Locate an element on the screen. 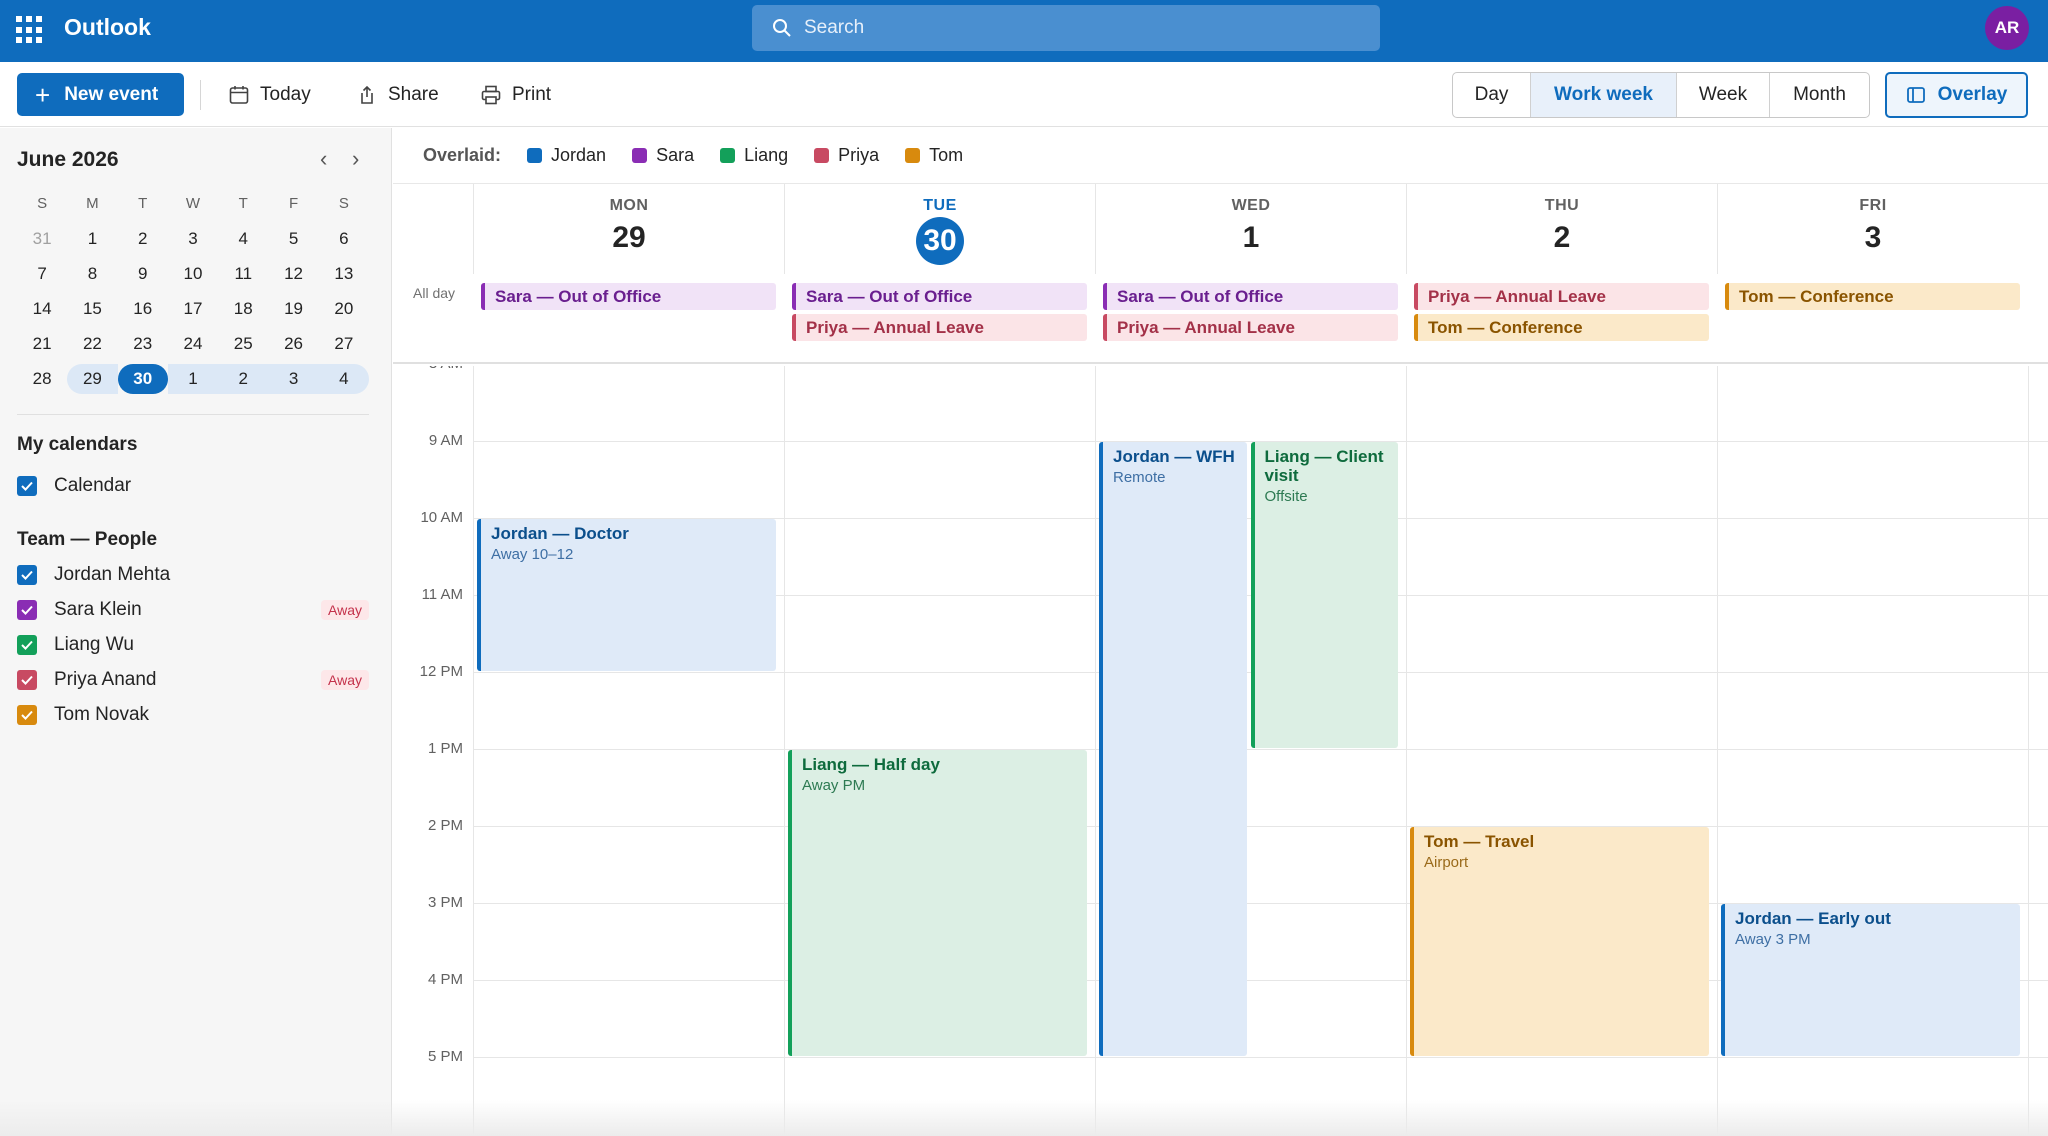  calendar-event: Liang — Half day Away PM is located at coordinates (937, 903).